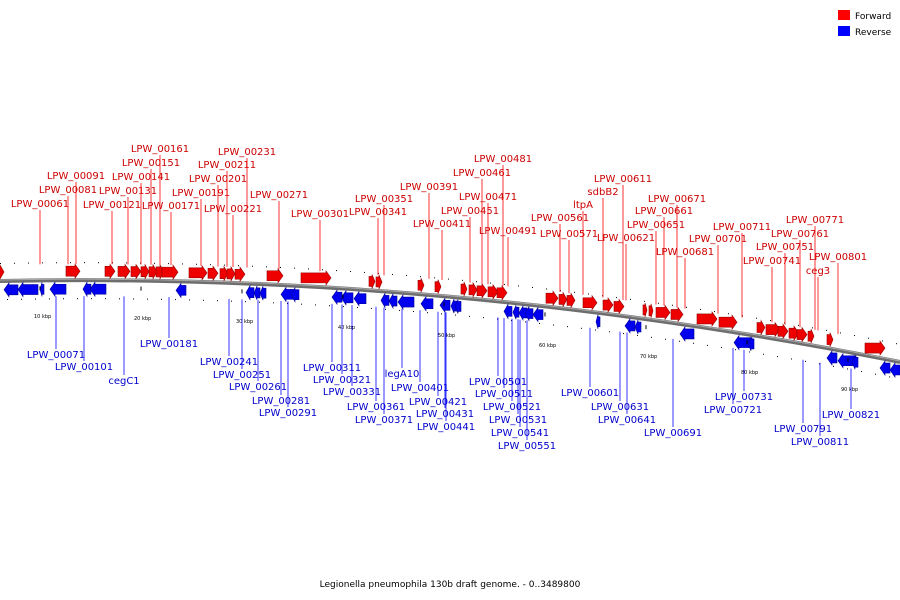 The image size is (900, 600). I want to click on genome-backbone, so click(450, 321).